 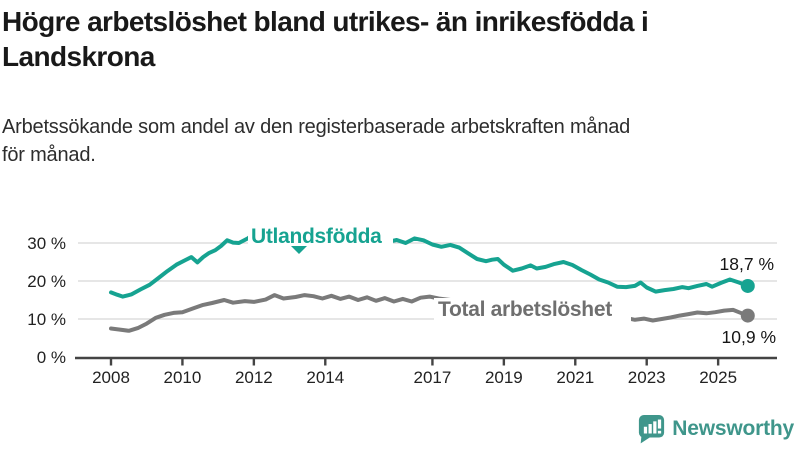 I want to click on x-tick-label: 2012, so click(x=254, y=377).